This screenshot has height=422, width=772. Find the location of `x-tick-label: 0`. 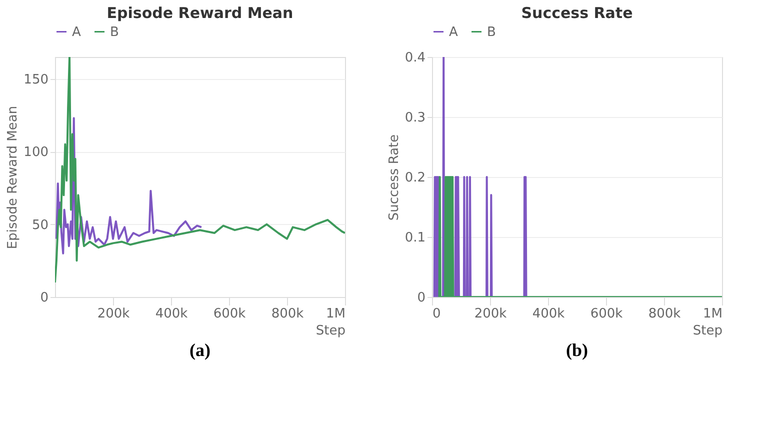

x-tick-label: 0 is located at coordinates (436, 314).